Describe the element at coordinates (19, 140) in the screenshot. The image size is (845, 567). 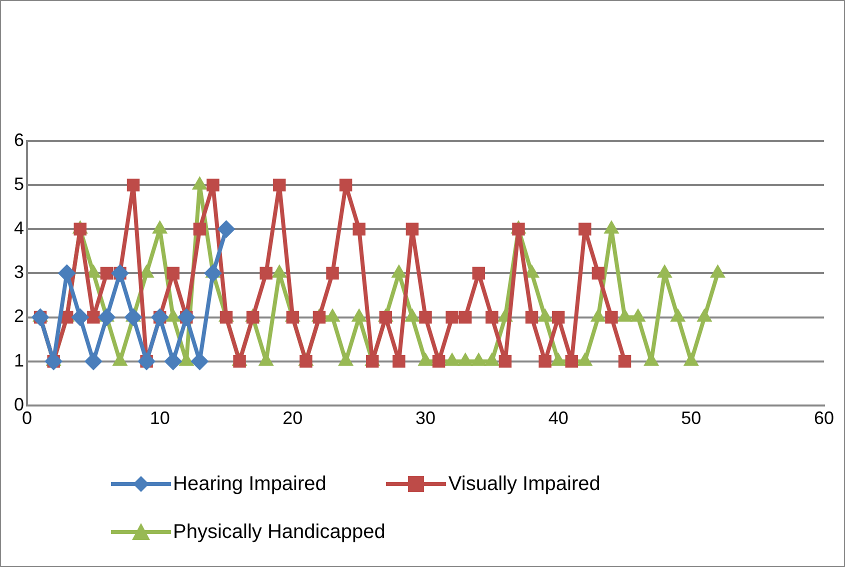
I see `y-tick-label: 6` at that location.